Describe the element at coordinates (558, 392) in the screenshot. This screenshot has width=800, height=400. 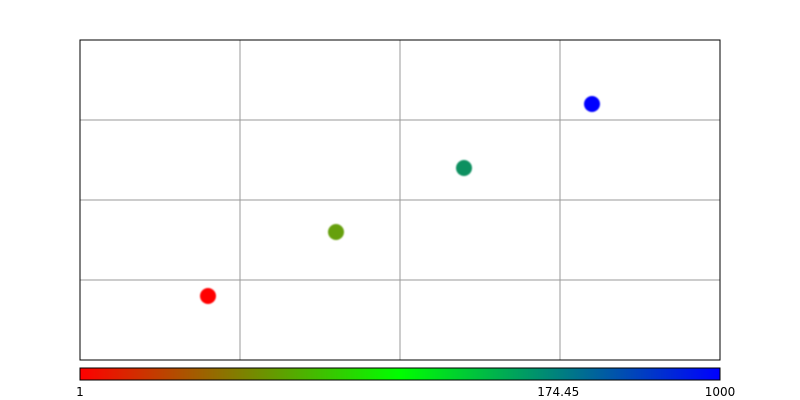
I see `colorbar-tick-label: 174.45` at that location.